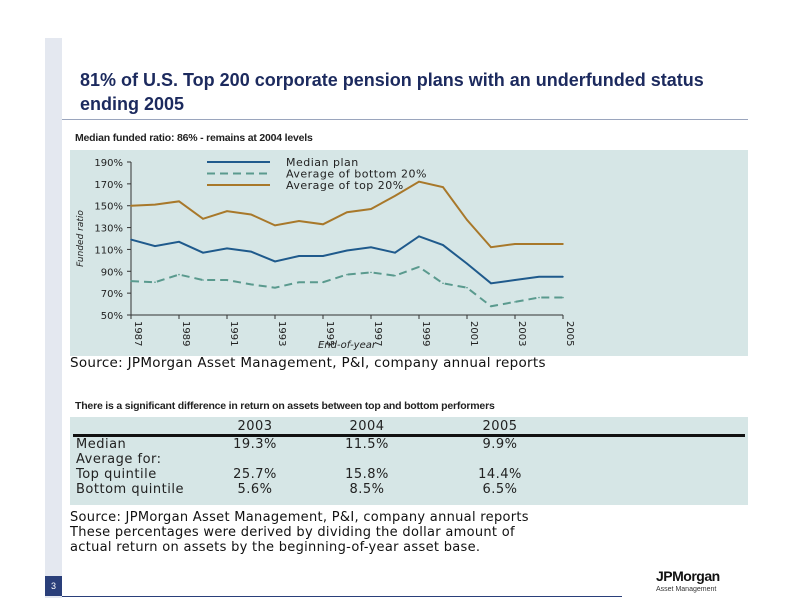 The width and height of the screenshot is (792, 612). I want to click on x-tick-label: 1989, so click(185, 333).